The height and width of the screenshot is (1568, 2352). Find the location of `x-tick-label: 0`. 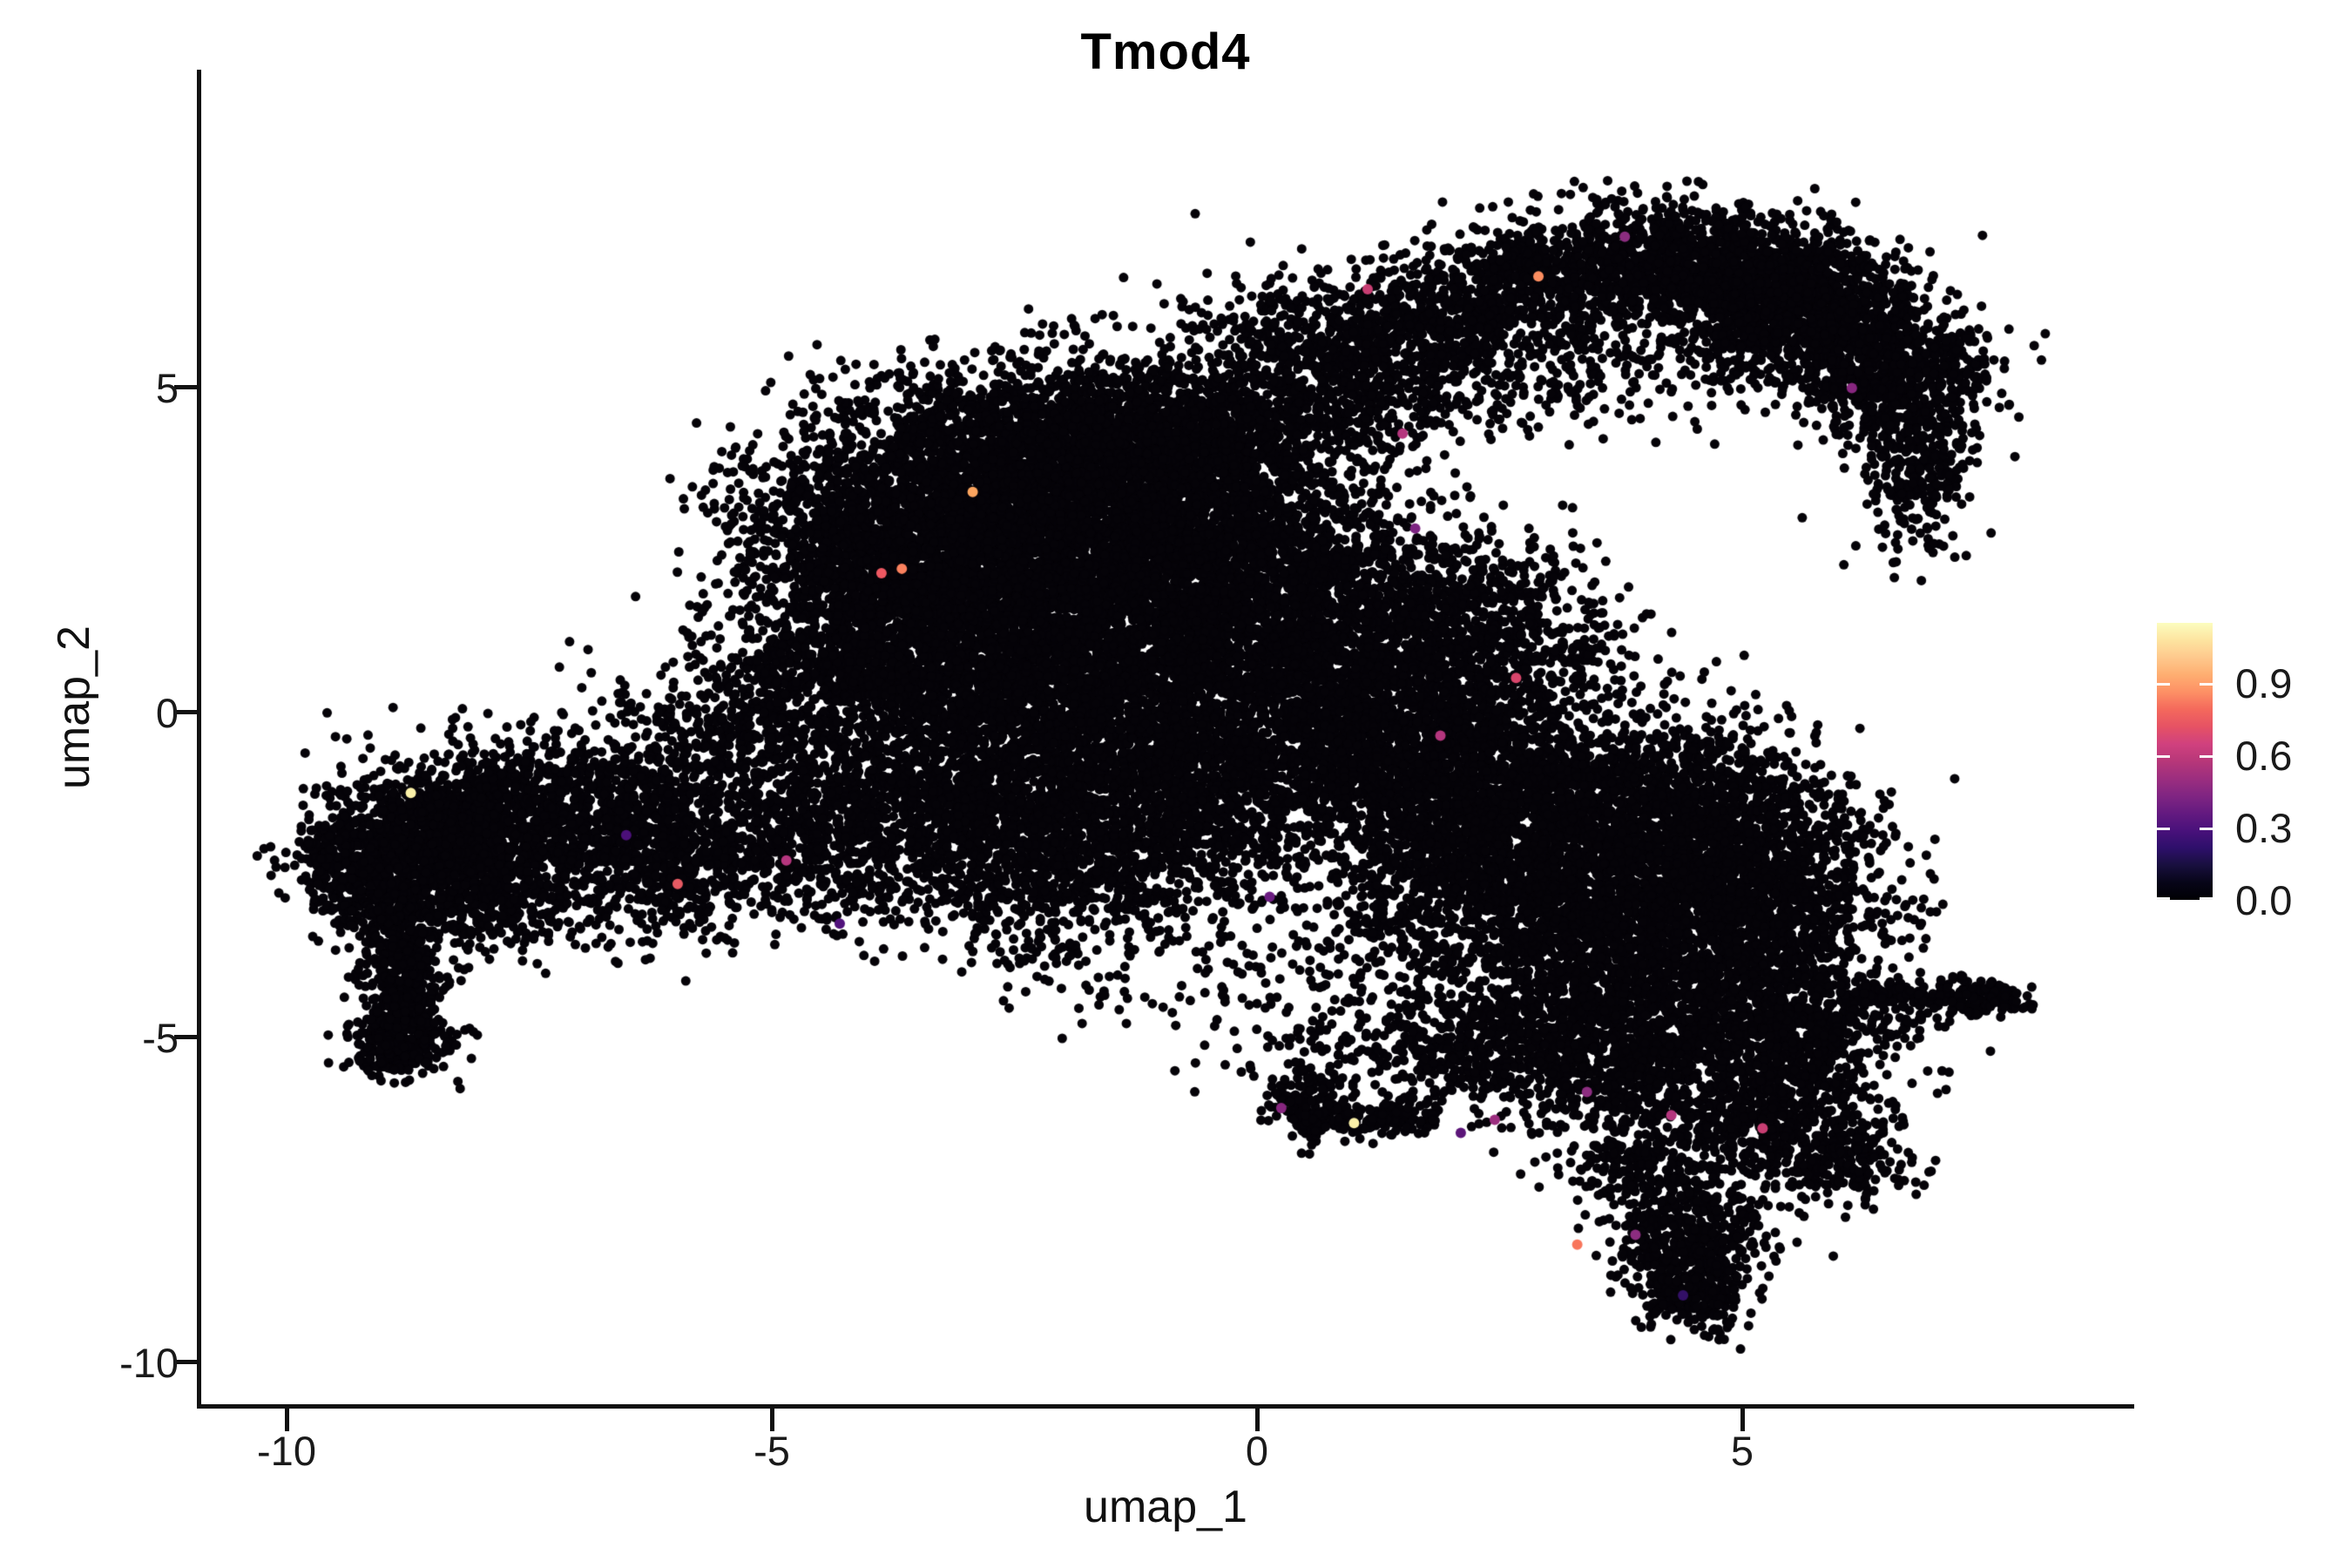

x-tick-label: 0 is located at coordinates (1257, 1451).